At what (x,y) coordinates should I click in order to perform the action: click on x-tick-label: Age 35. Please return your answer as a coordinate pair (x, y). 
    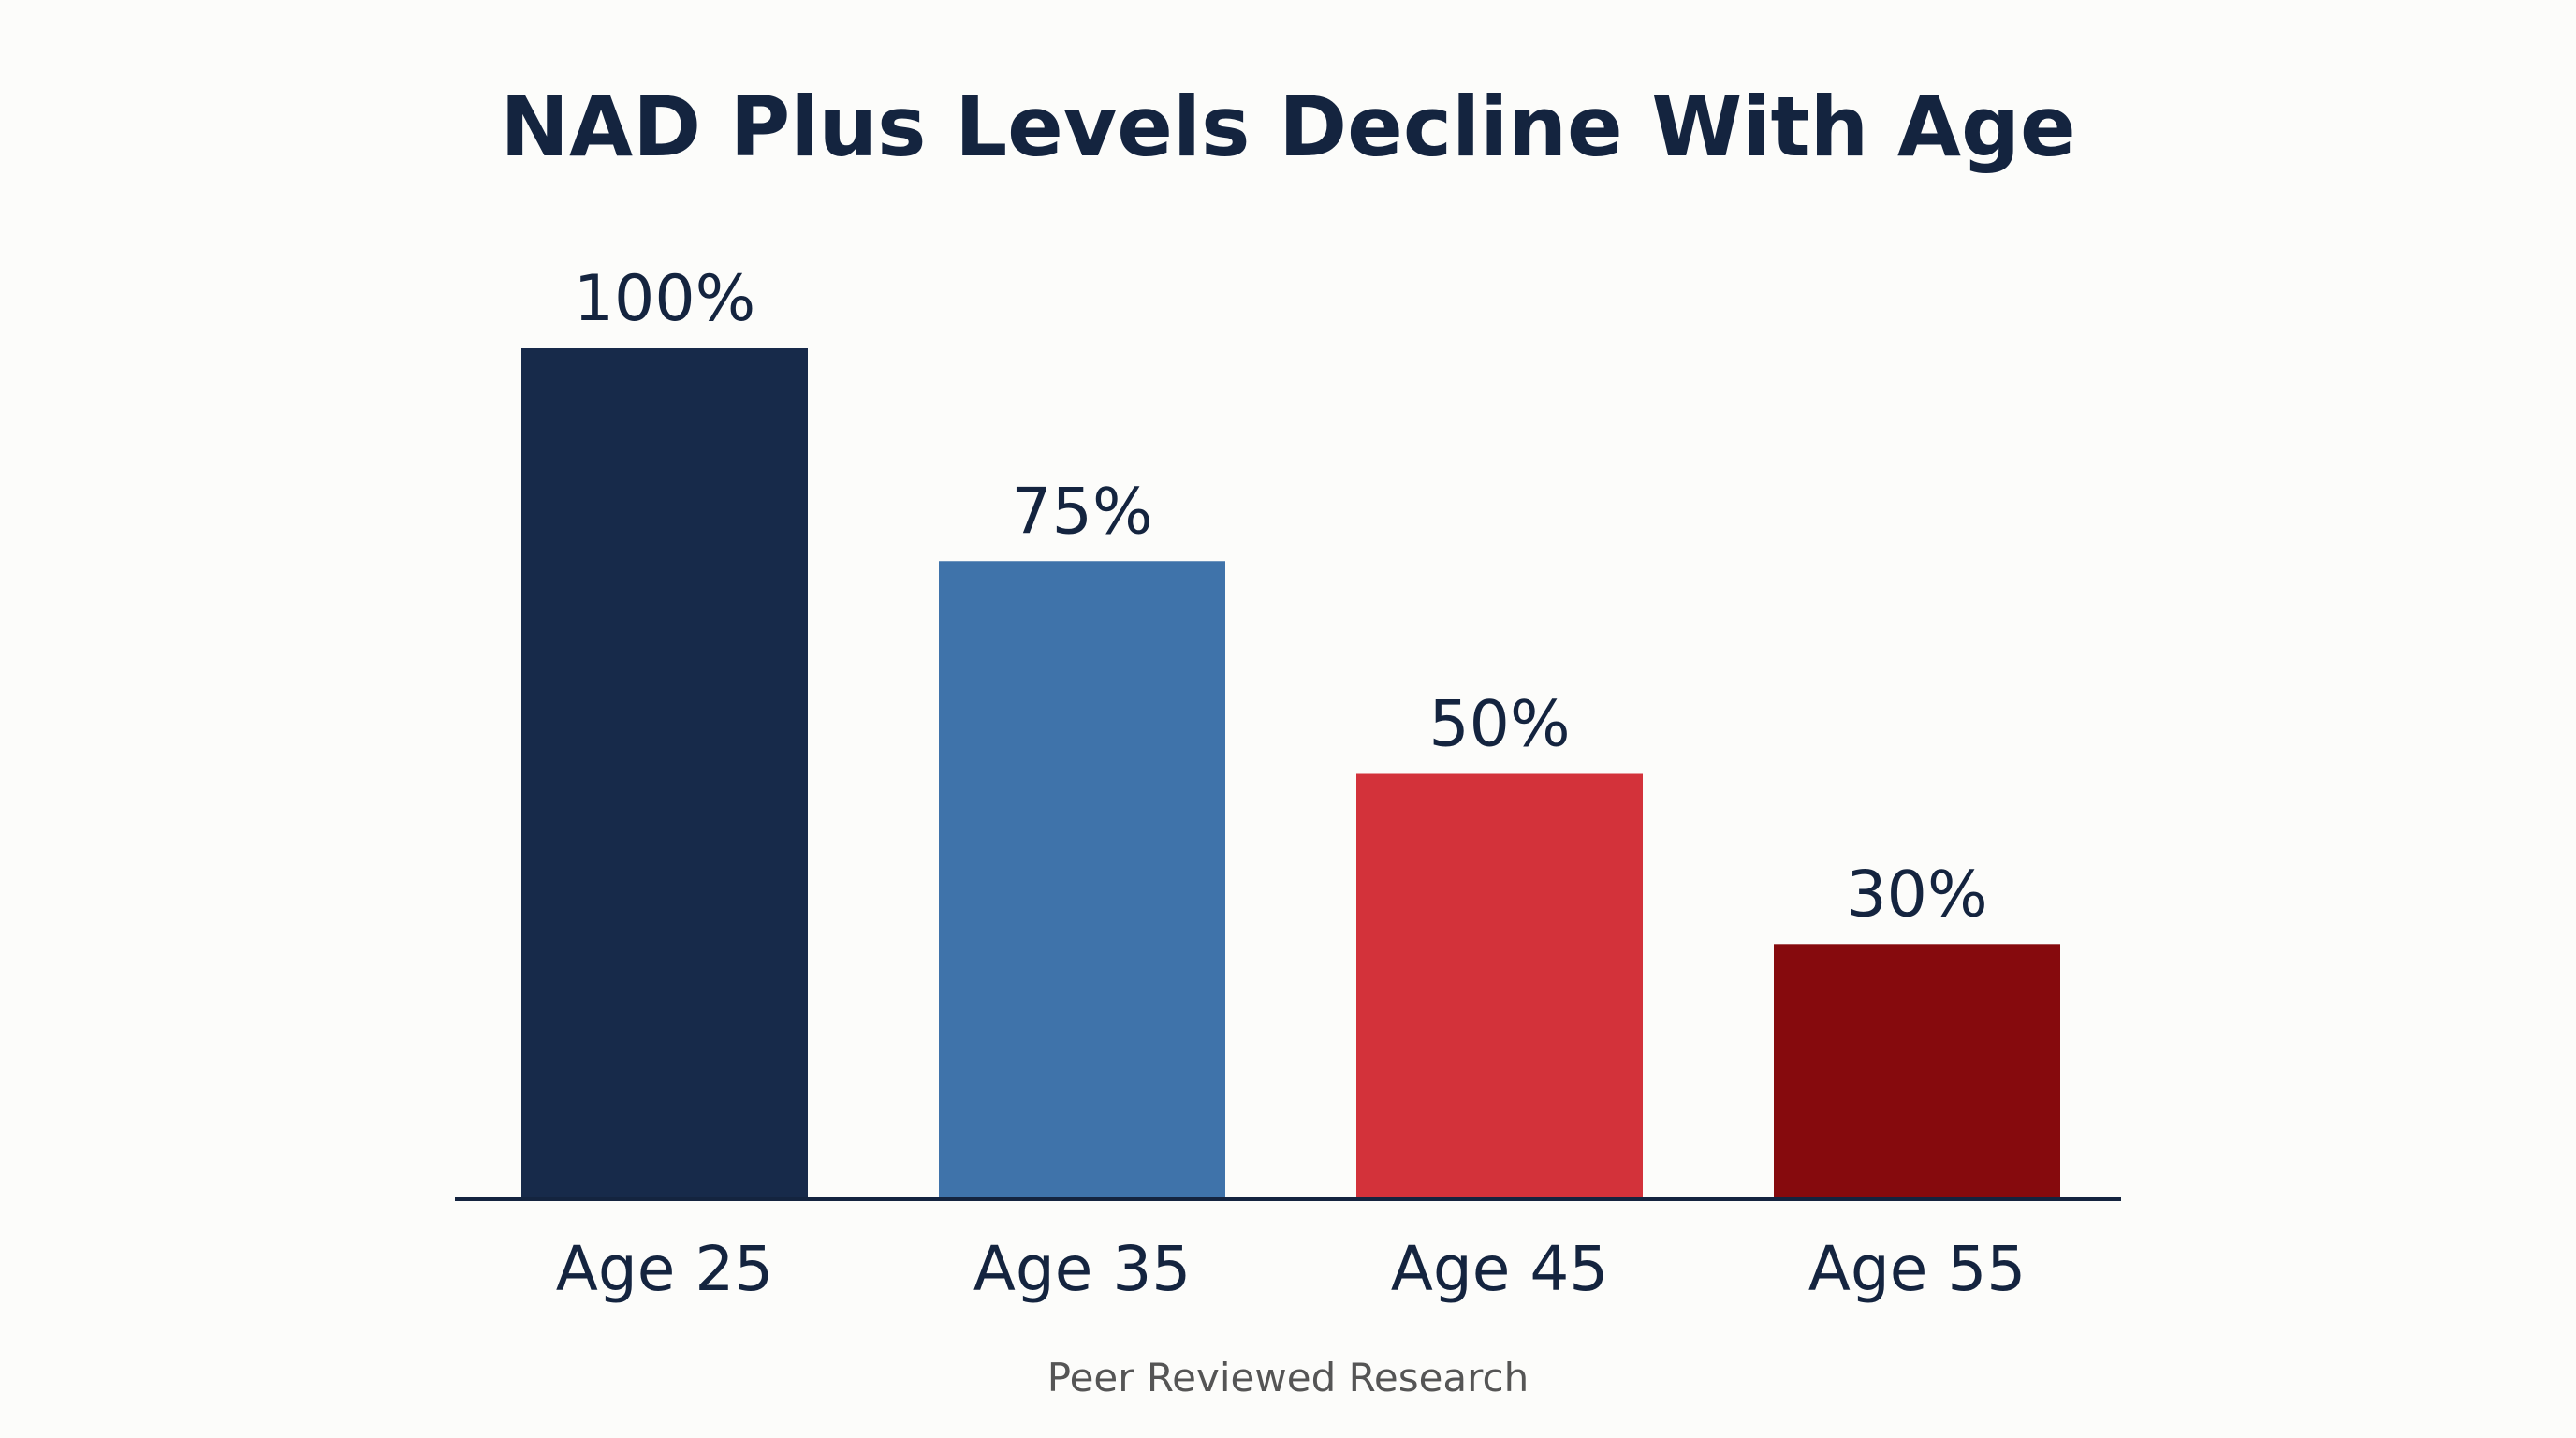
    Looking at the image, I should click on (1082, 1269).